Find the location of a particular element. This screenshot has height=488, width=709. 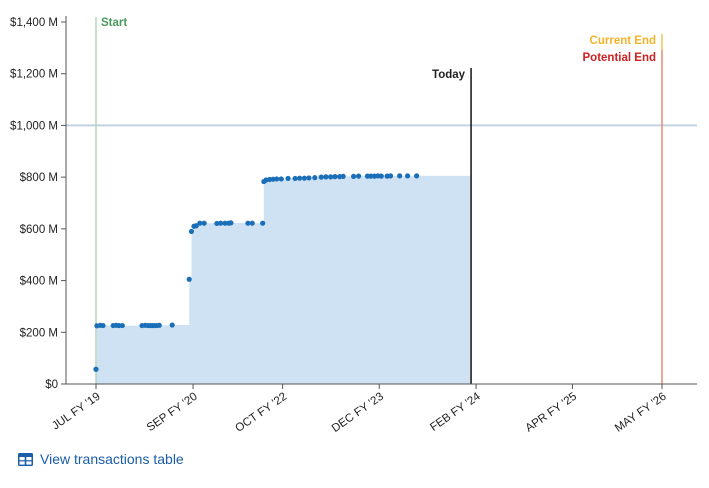

start-label: Start is located at coordinates (114, 23).